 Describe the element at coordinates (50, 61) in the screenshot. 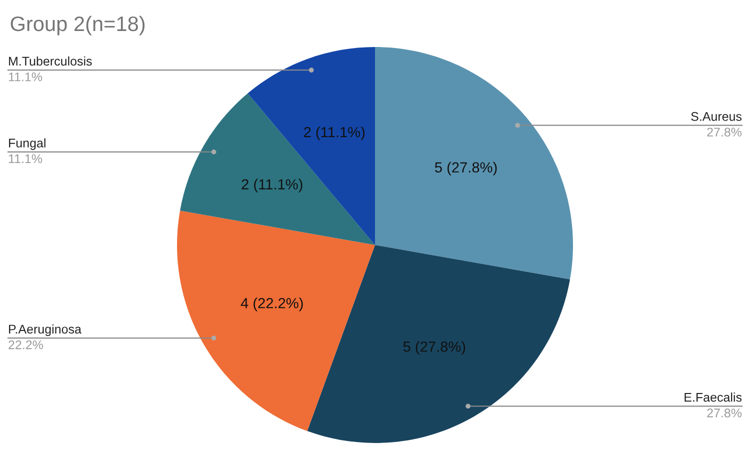

I see `slice-label: M.Tuberculosis` at that location.